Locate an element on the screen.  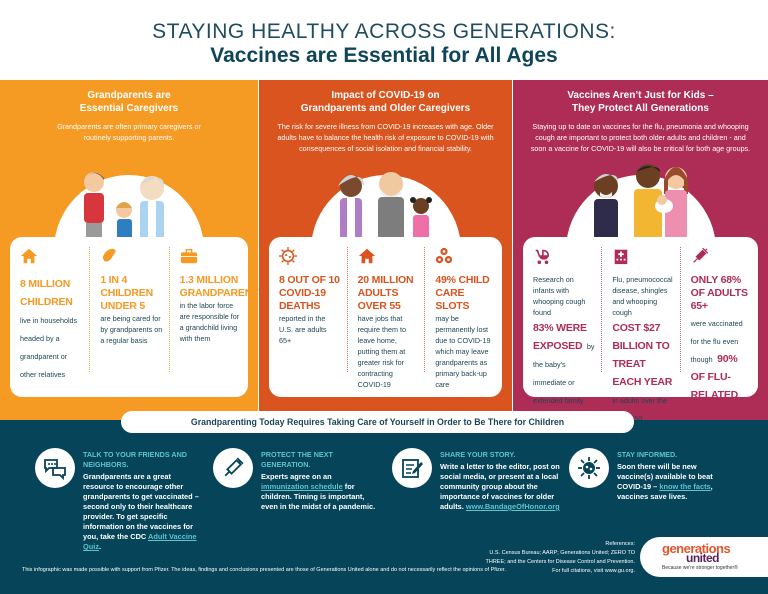
chat-bubbles-icon is located at coordinates (55, 469).